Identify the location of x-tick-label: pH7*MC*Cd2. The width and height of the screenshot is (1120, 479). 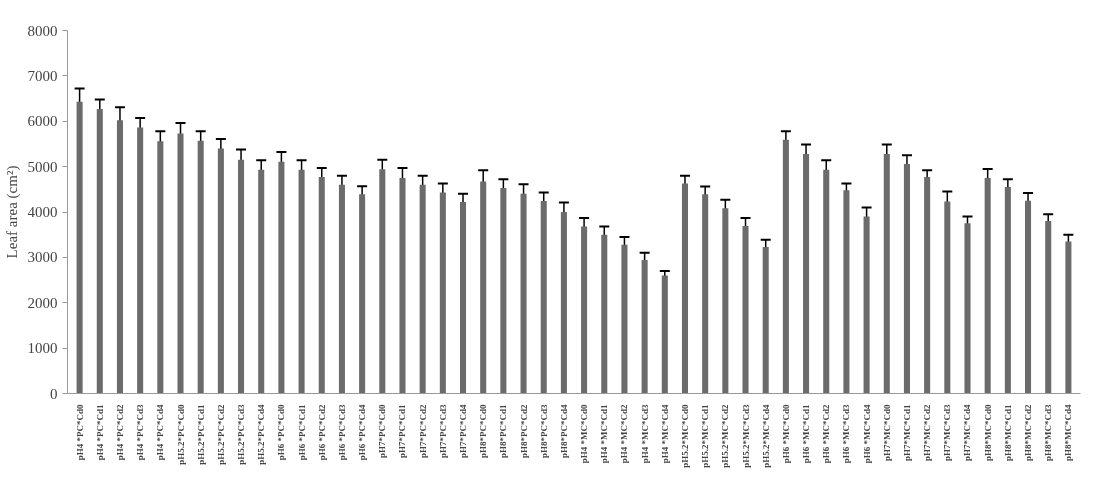
(927, 432).